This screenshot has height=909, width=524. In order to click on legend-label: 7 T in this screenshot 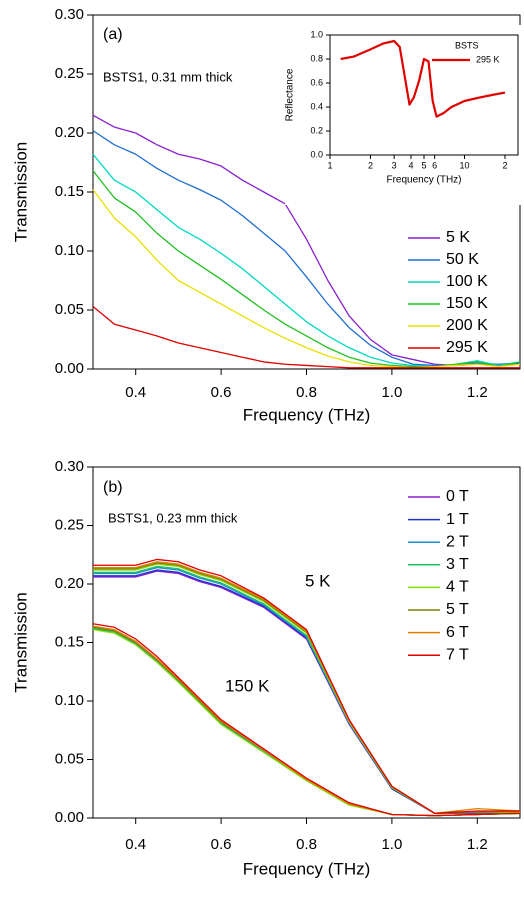, I will do `click(457, 654)`.